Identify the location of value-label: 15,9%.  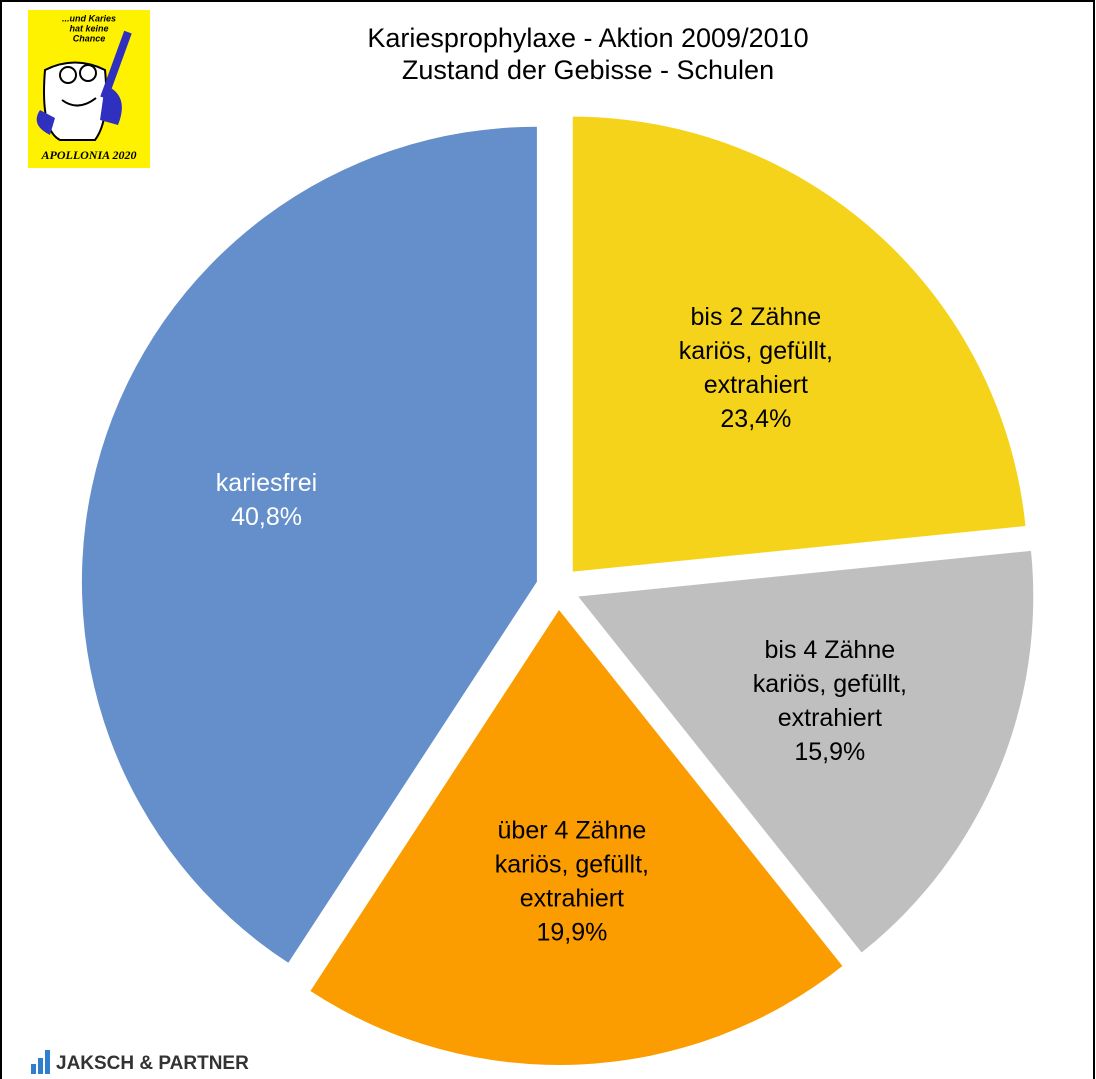
(829, 752).